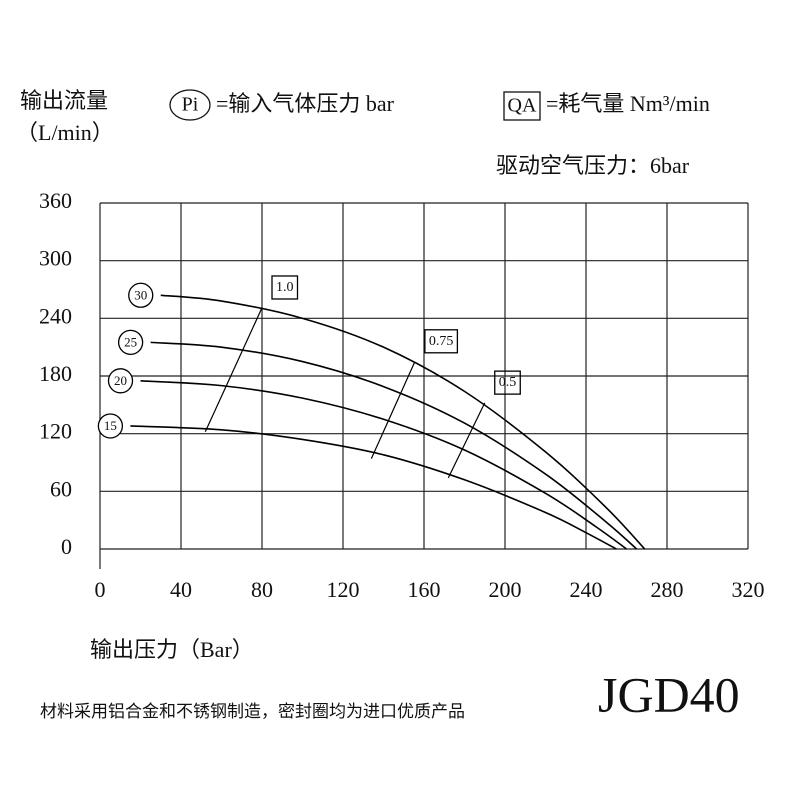  Describe the element at coordinates (100, 589) in the screenshot. I see `x-tick-label: 0` at that location.